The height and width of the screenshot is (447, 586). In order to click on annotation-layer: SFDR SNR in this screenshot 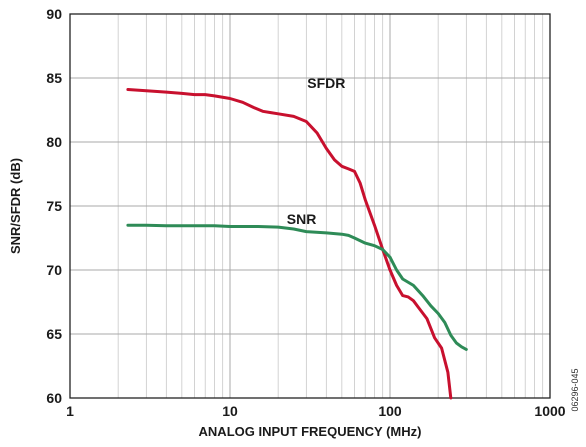, I will do `click(316, 151)`.